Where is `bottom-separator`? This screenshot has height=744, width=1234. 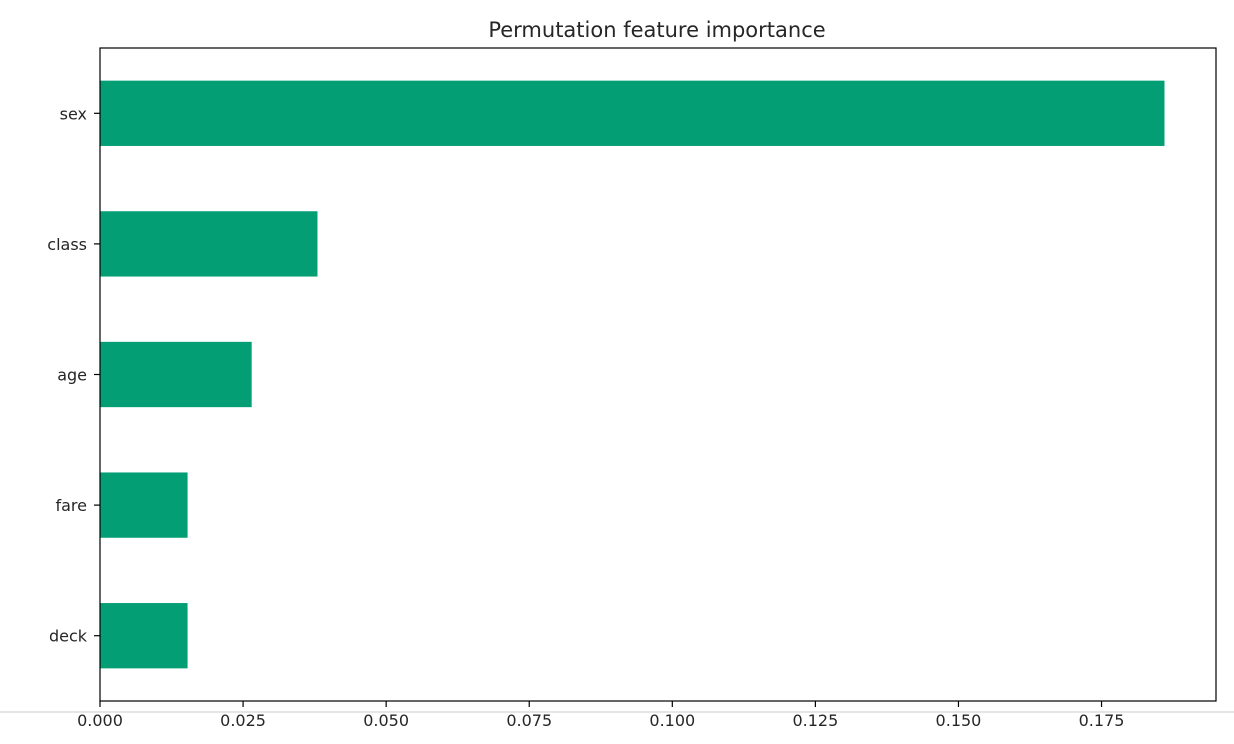 bottom-separator is located at coordinates (617, 712).